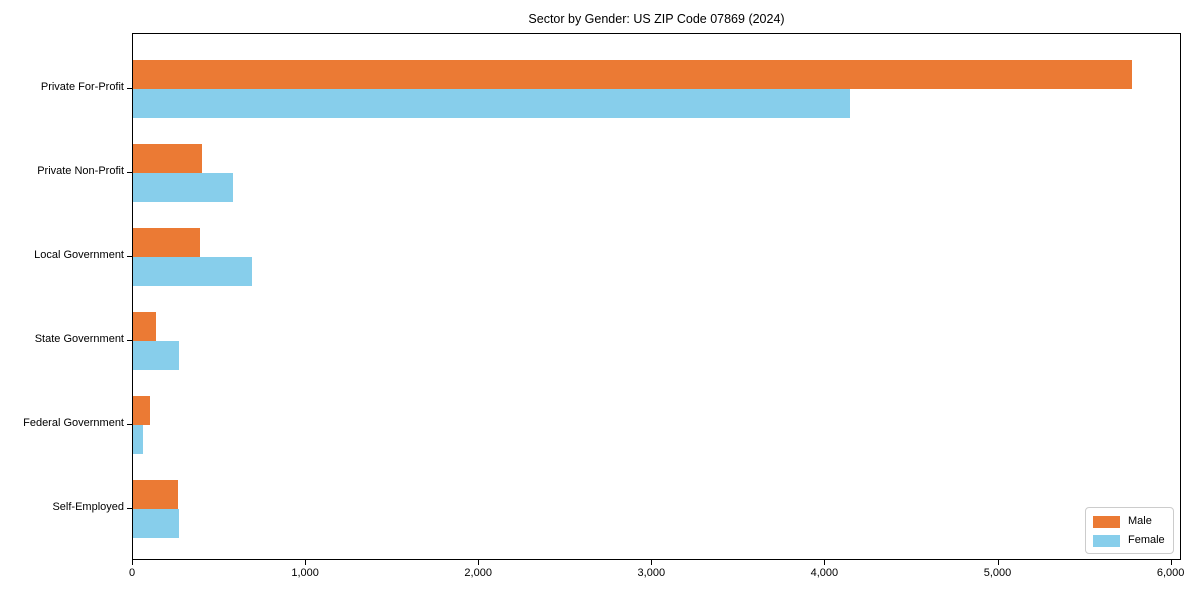  Describe the element at coordinates (478, 573) in the screenshot. I see `x-tick-label-2000: 2,000` at that location.